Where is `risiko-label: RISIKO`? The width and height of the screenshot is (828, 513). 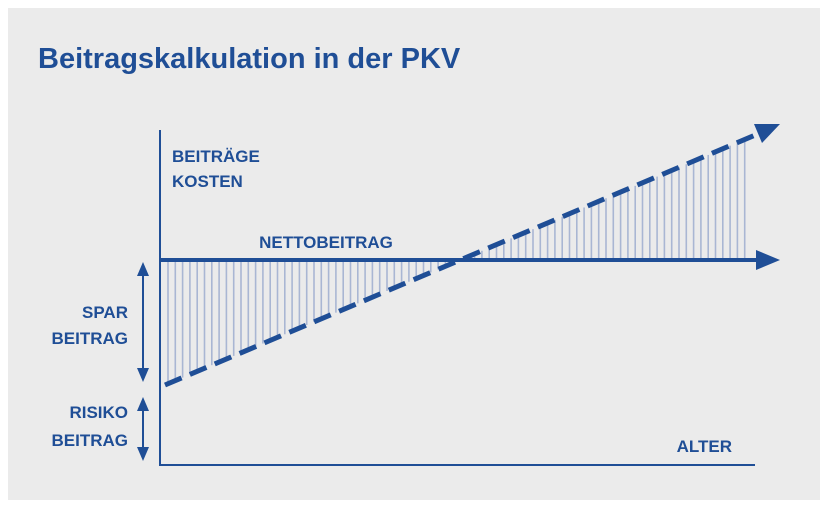 risiko-label: RISIKO is located at coordinates (98, 412).